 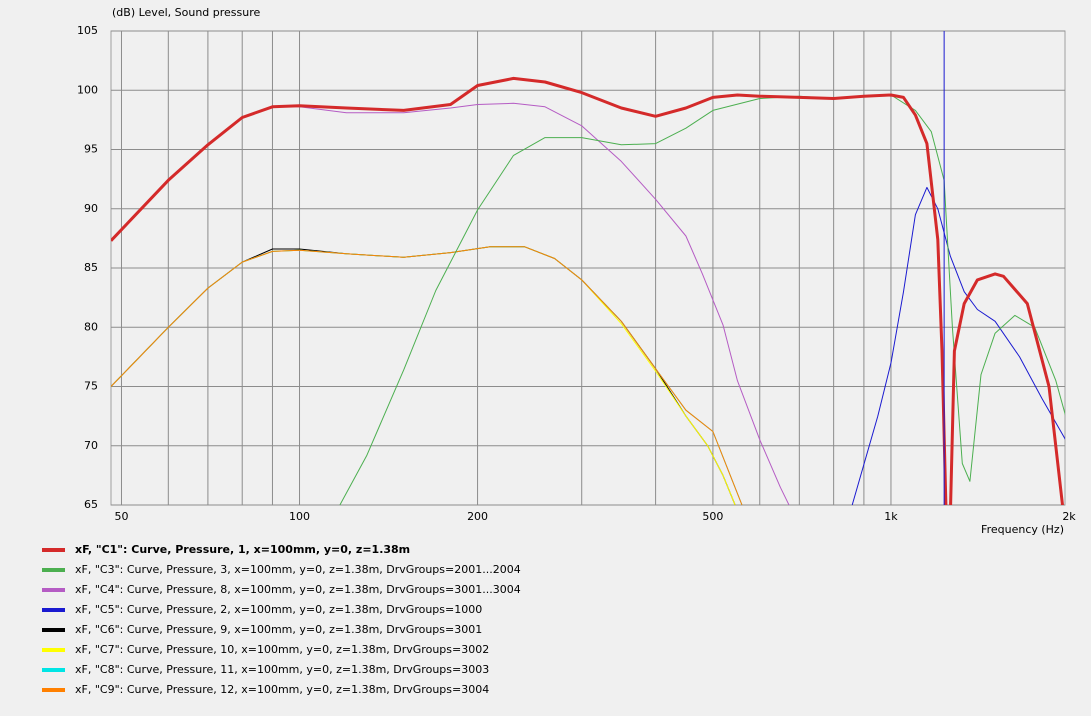 What do you see at coordinates (712, 516) in the screenshot?
I see `x-tick-label: 500` at bounding box center [712, 516].